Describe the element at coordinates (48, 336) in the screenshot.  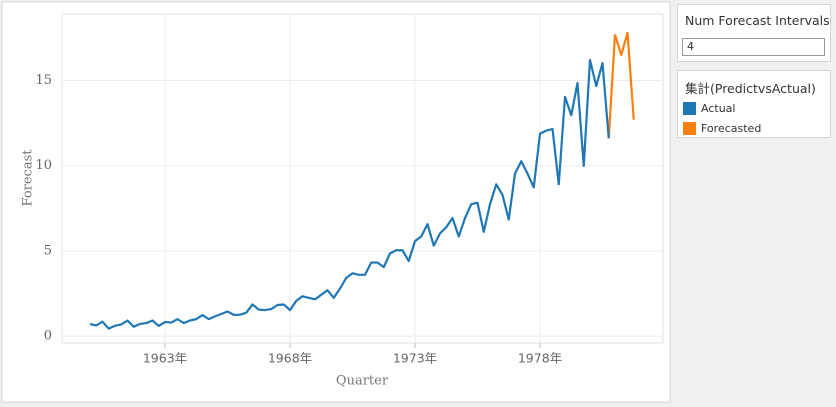
I see `y-tick-label: 0` at that location.